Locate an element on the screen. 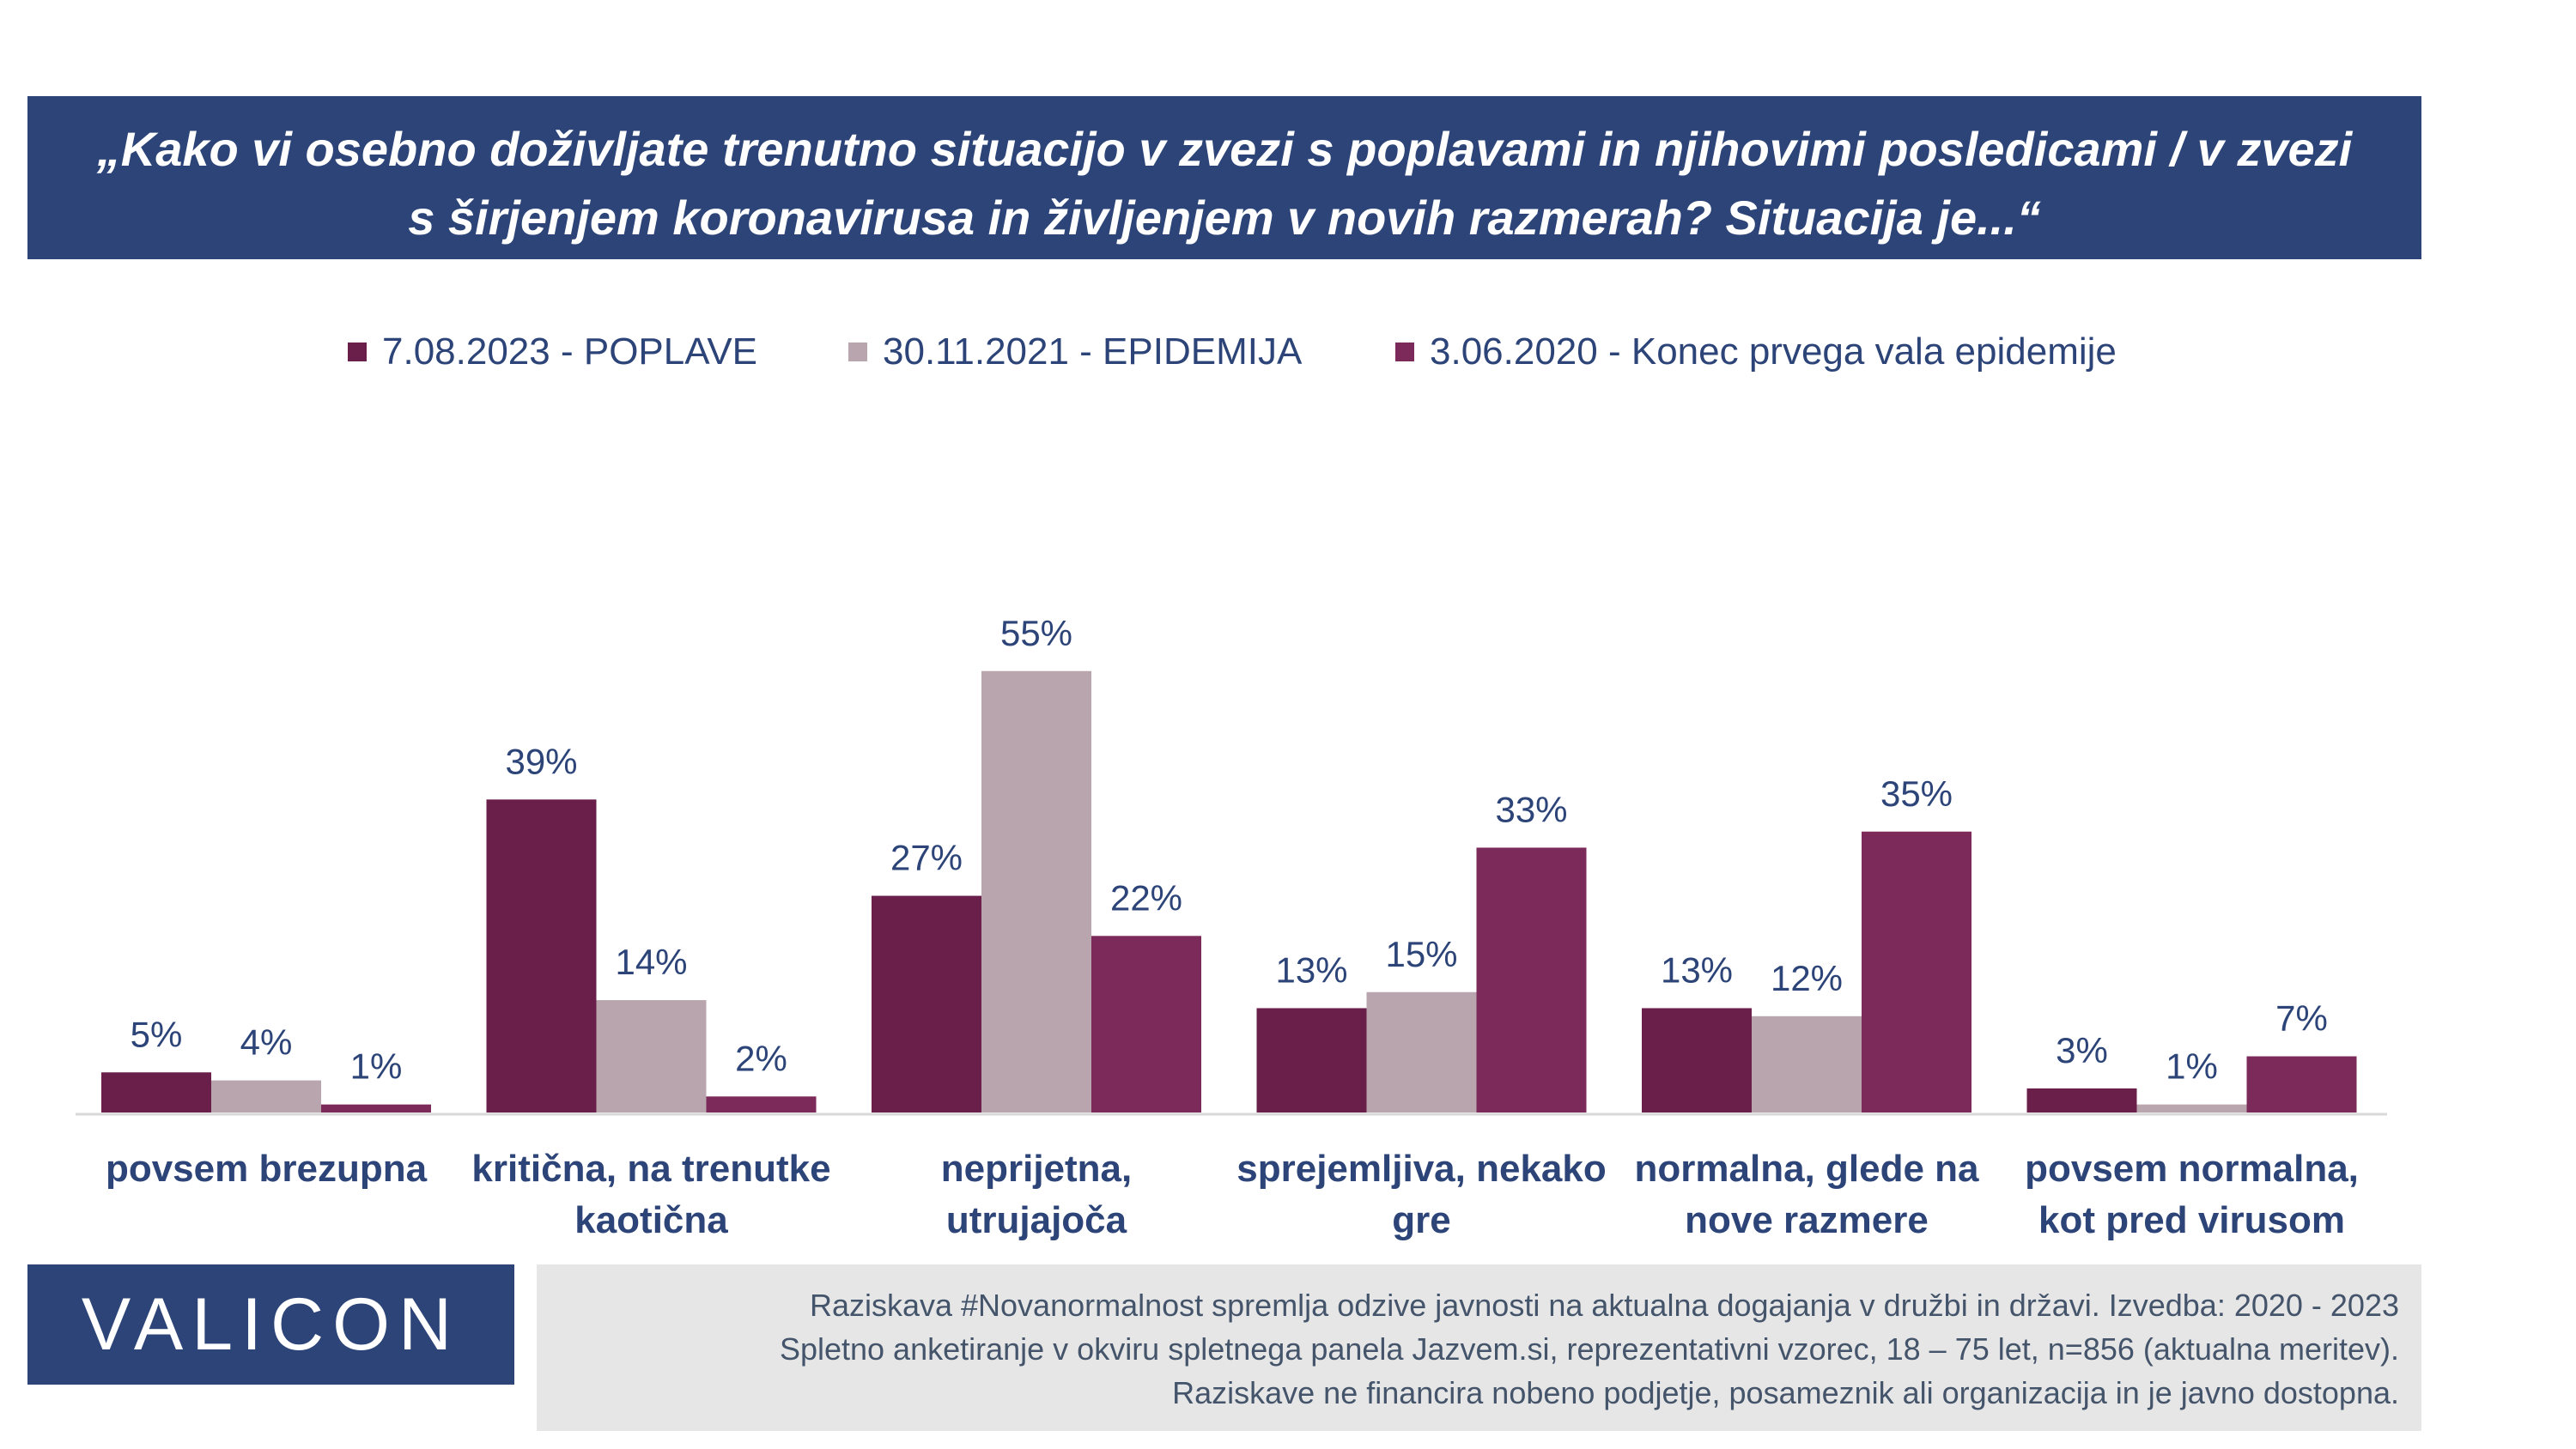 This screenshot has width=2576, height=1449. bar-s2-c5 is located at coordinates (2302, 1084).